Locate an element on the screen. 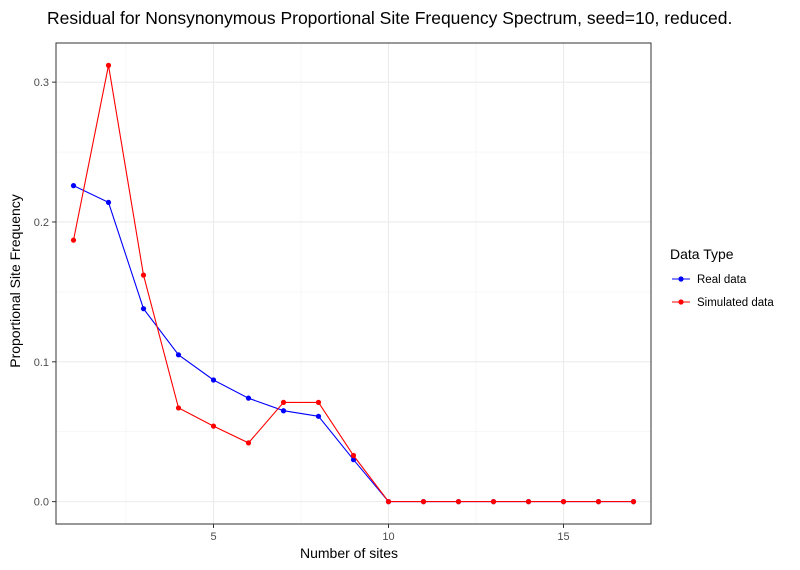 This screenshot has height=570, width=800. legend: Data Type Real data Simulated data is located at coordinates (722, 277).